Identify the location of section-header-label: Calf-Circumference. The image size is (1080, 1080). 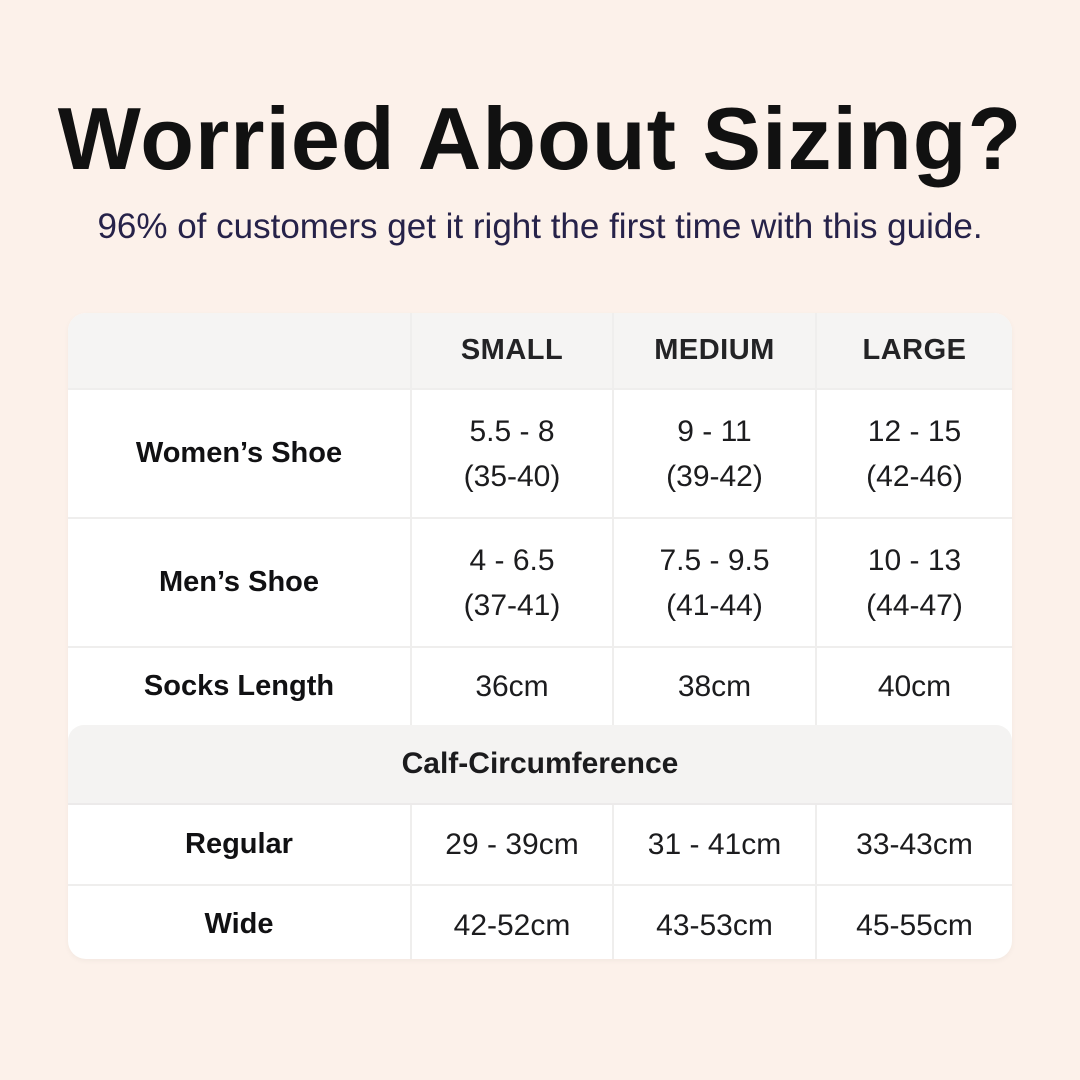
(540, 763).